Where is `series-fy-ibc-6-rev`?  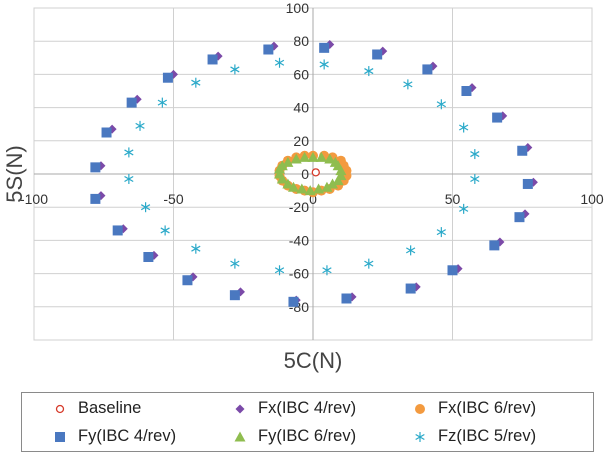
series-fy-ibc-6-rev is located at coordinates (310, 173).